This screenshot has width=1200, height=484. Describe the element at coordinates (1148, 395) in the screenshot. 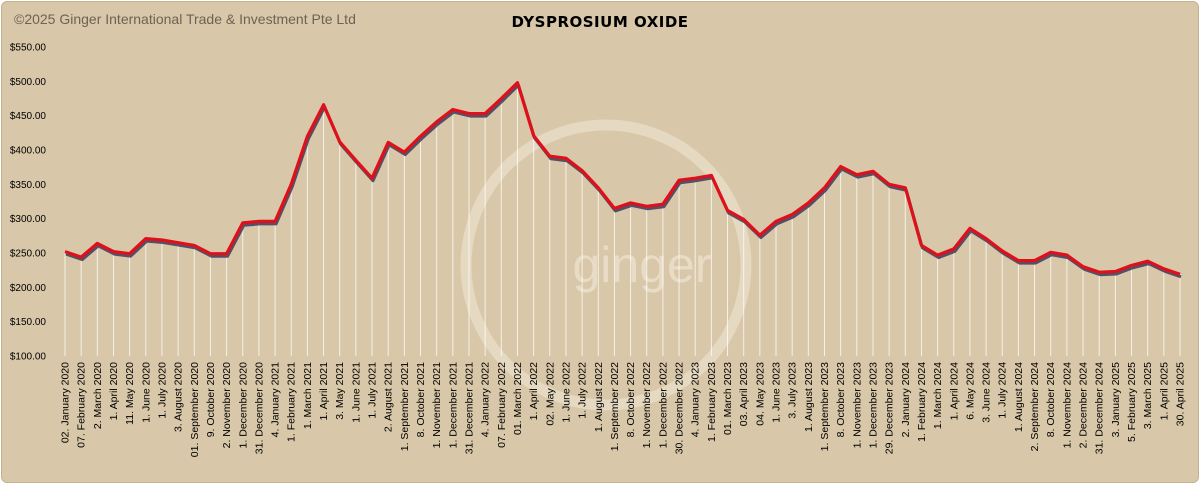

I see `x-tick-label: 3. March 2025` at that location.